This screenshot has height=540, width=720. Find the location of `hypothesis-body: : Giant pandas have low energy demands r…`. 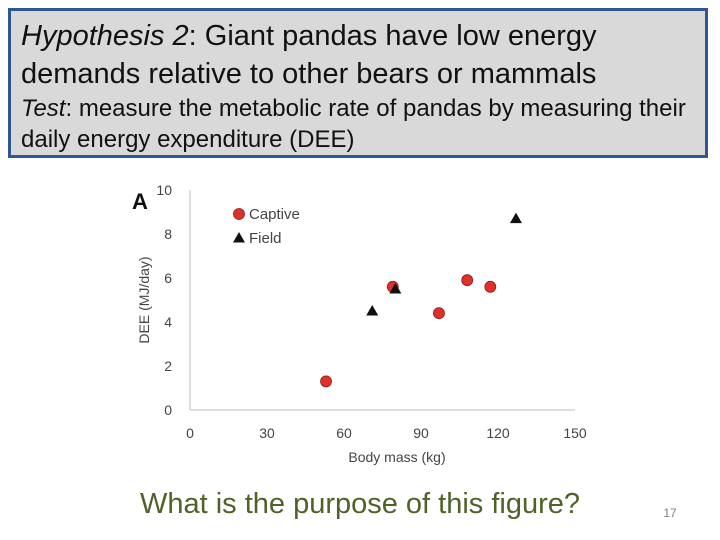

hypothesis-body: : Giant pandas have low energy demands r… is located at coordinates (309, 55).